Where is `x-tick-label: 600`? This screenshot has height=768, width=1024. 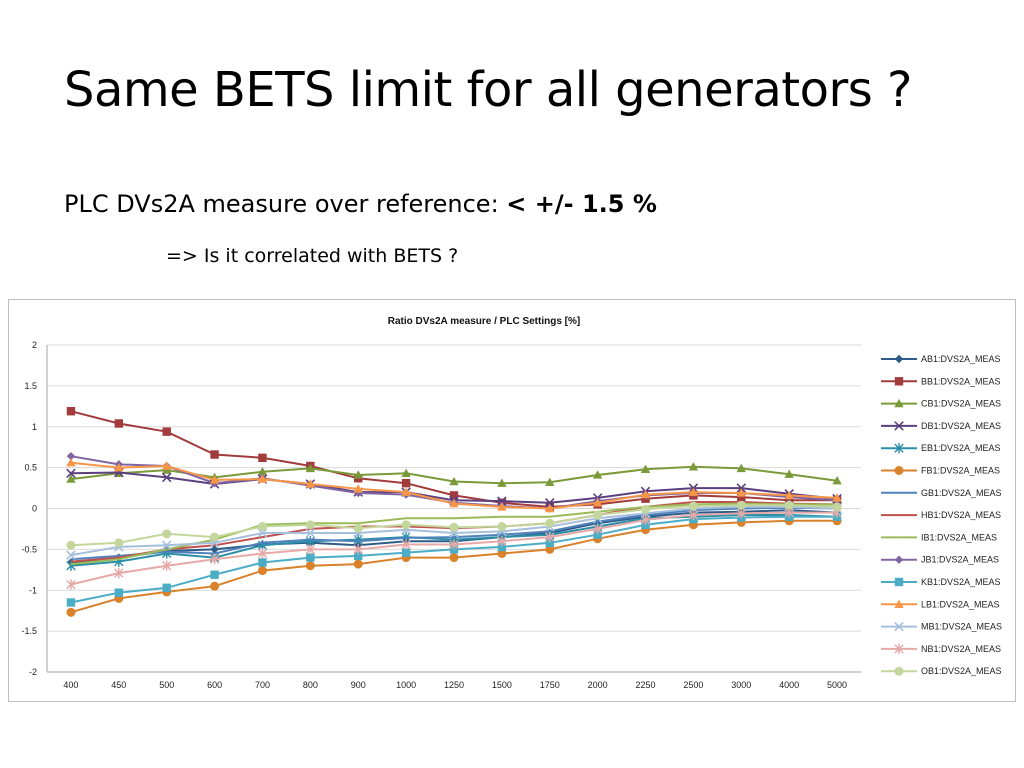 x-tick-label: 600 is located at coordinates (214, 685).